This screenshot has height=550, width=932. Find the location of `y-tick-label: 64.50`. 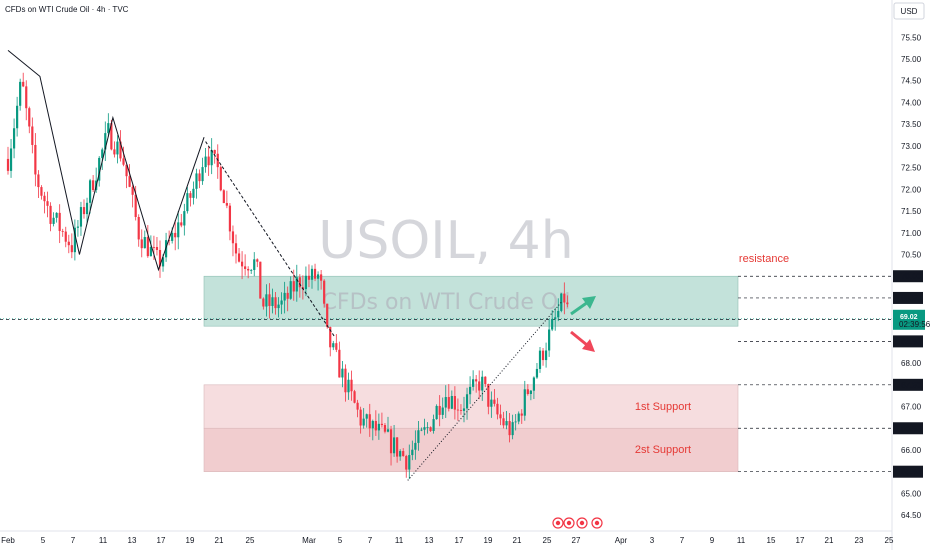

y-tick-label: 64.50 is located at coordinates (911, 515).